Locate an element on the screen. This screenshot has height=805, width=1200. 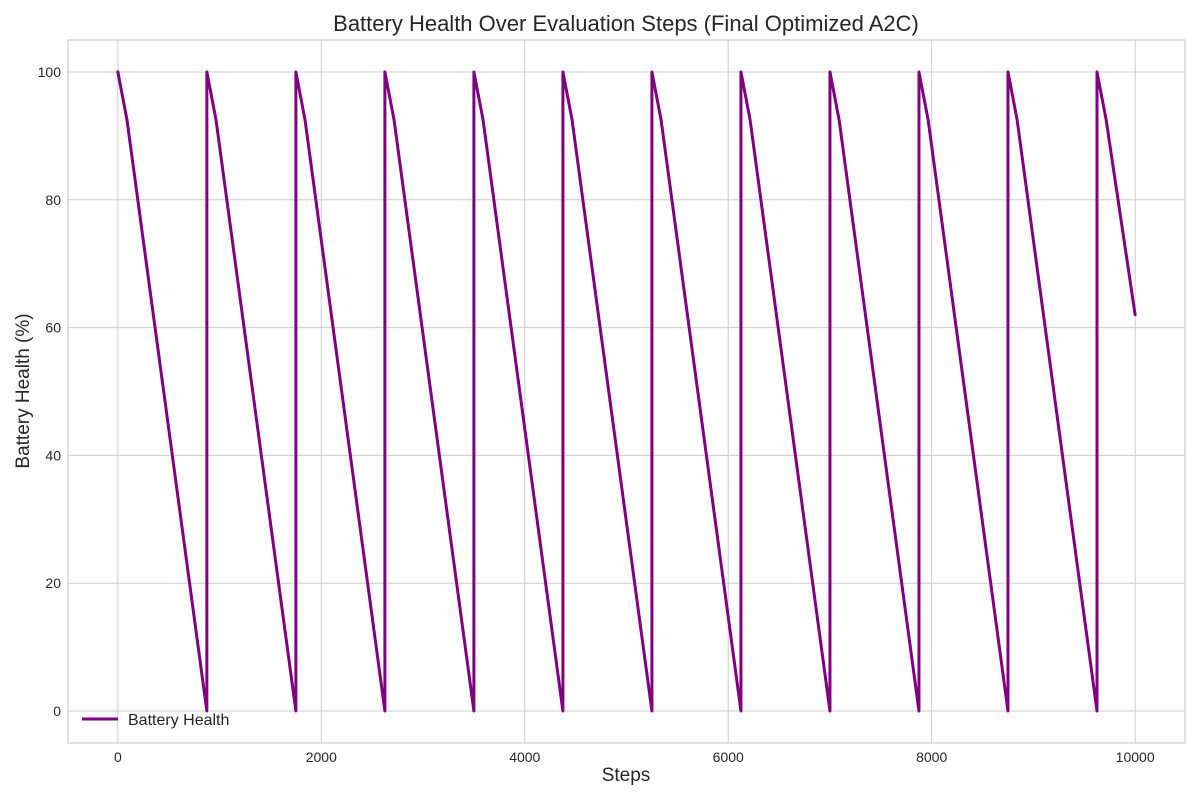
x-tick-label: 10000 is located at coordinates (1135, 757).